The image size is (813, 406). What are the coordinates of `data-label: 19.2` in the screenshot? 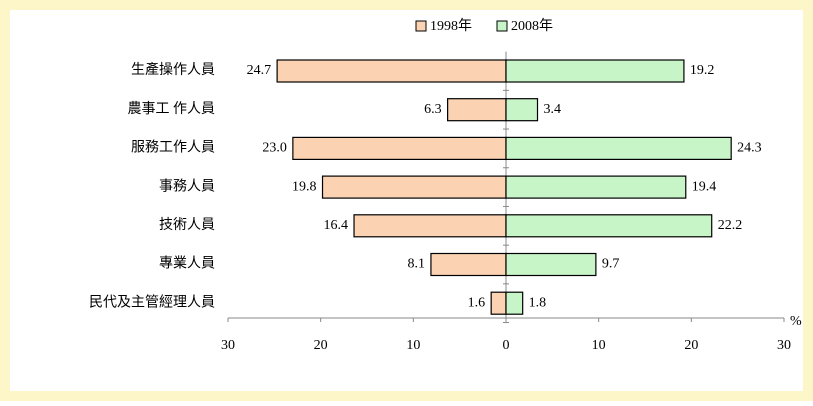 It's located at (702, 70).